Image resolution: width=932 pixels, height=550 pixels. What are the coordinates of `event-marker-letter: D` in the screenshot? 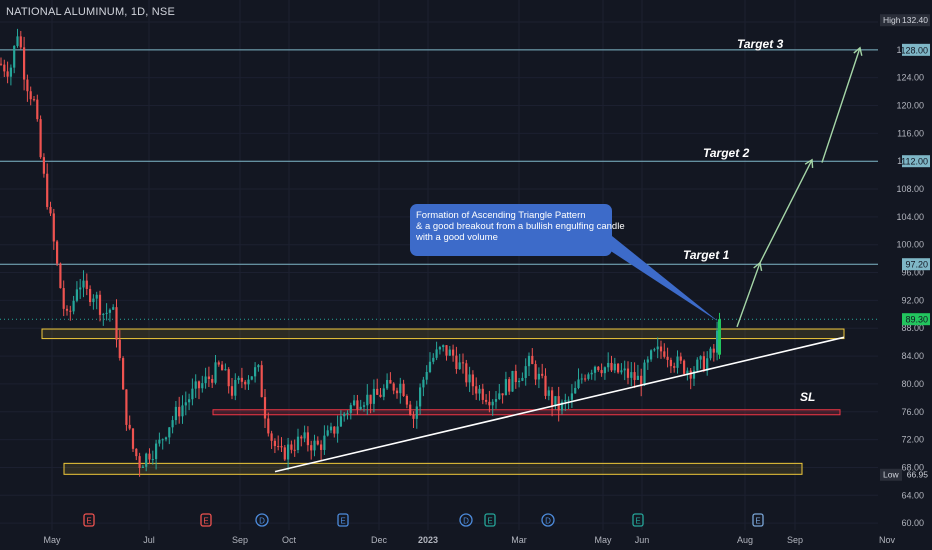 It's located at (548, 521).